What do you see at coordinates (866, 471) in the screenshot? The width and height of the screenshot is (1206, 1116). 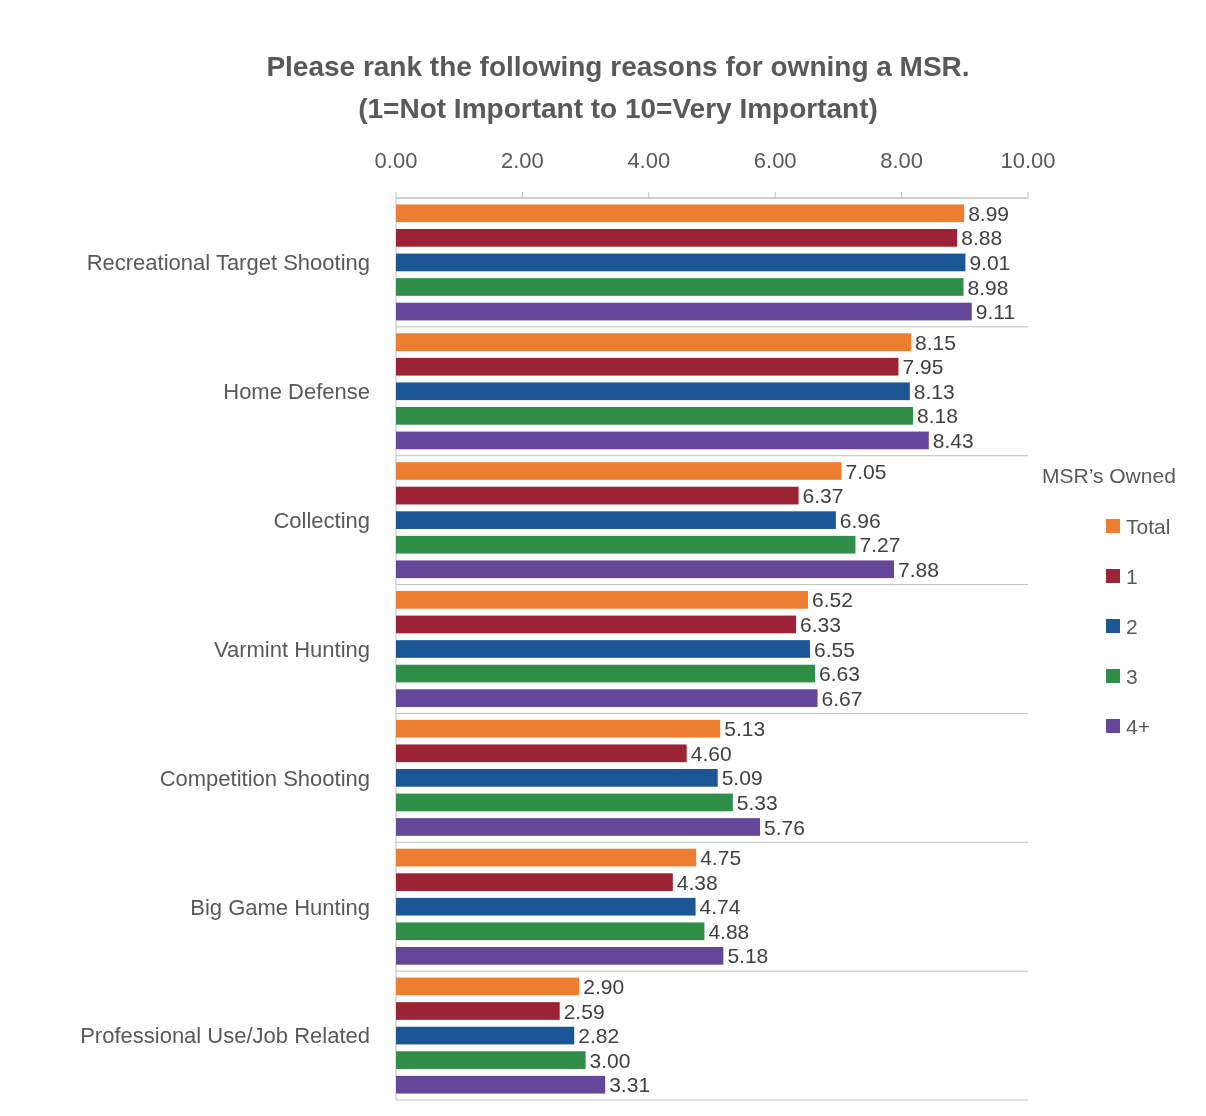 I see `data-label: 7.05` at bounding box center [866, 471].